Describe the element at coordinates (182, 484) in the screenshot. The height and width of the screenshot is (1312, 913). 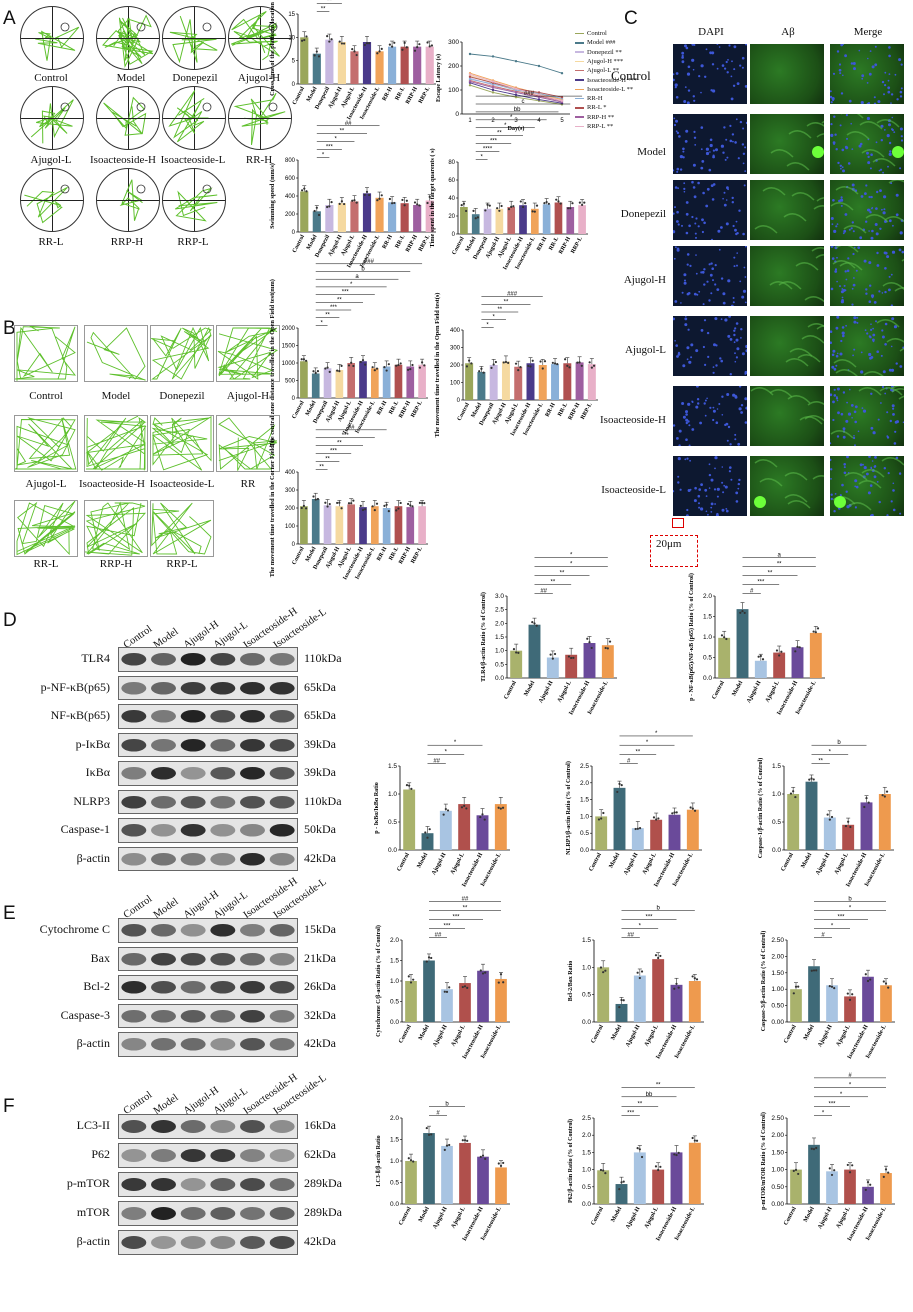
I see `field-label: Isoacteoside-L` at that location.